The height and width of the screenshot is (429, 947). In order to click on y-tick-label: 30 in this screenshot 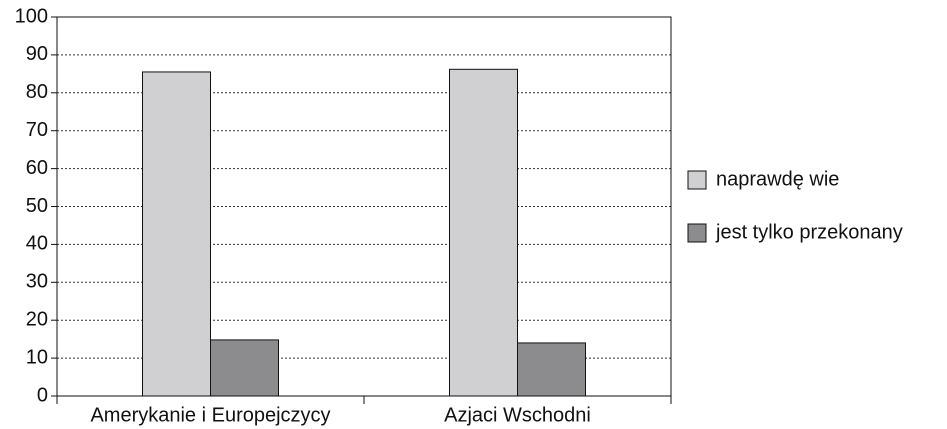, I will do `click(37, 282)`.